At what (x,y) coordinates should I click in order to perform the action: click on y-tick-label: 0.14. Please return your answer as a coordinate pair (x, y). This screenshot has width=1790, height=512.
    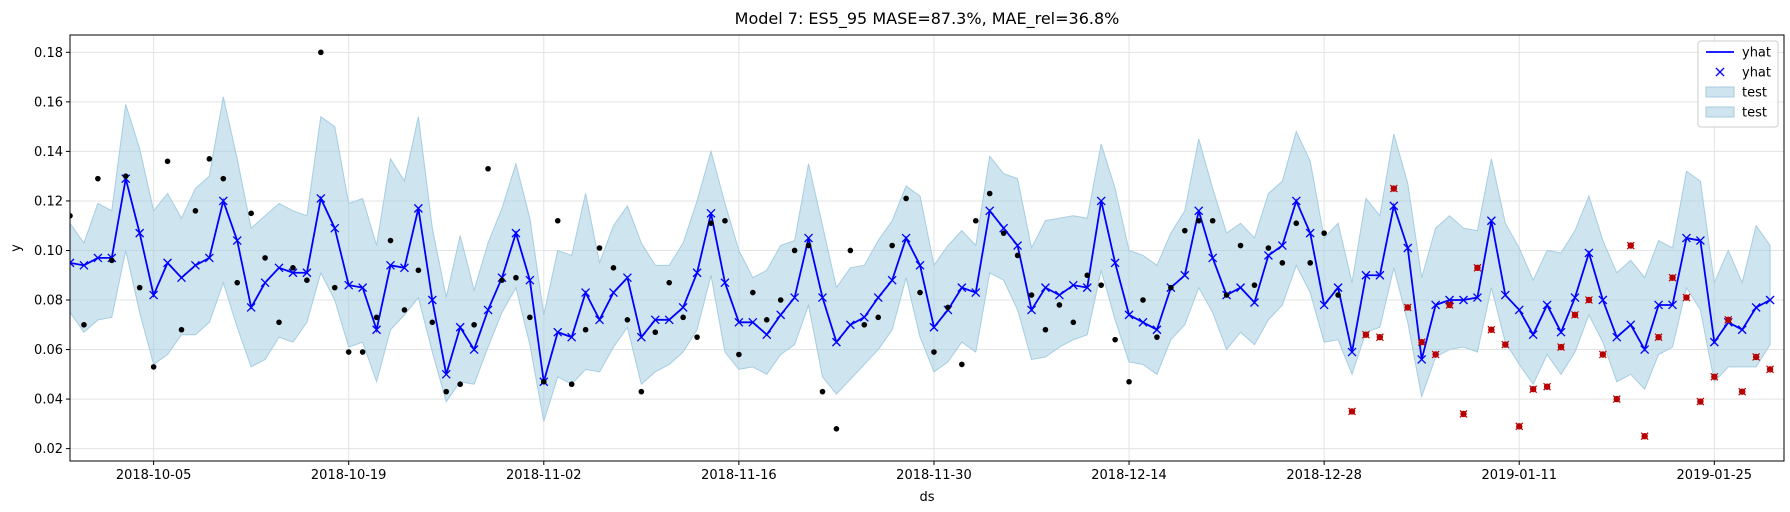
    Looking at the image, I should click on (48, 152).